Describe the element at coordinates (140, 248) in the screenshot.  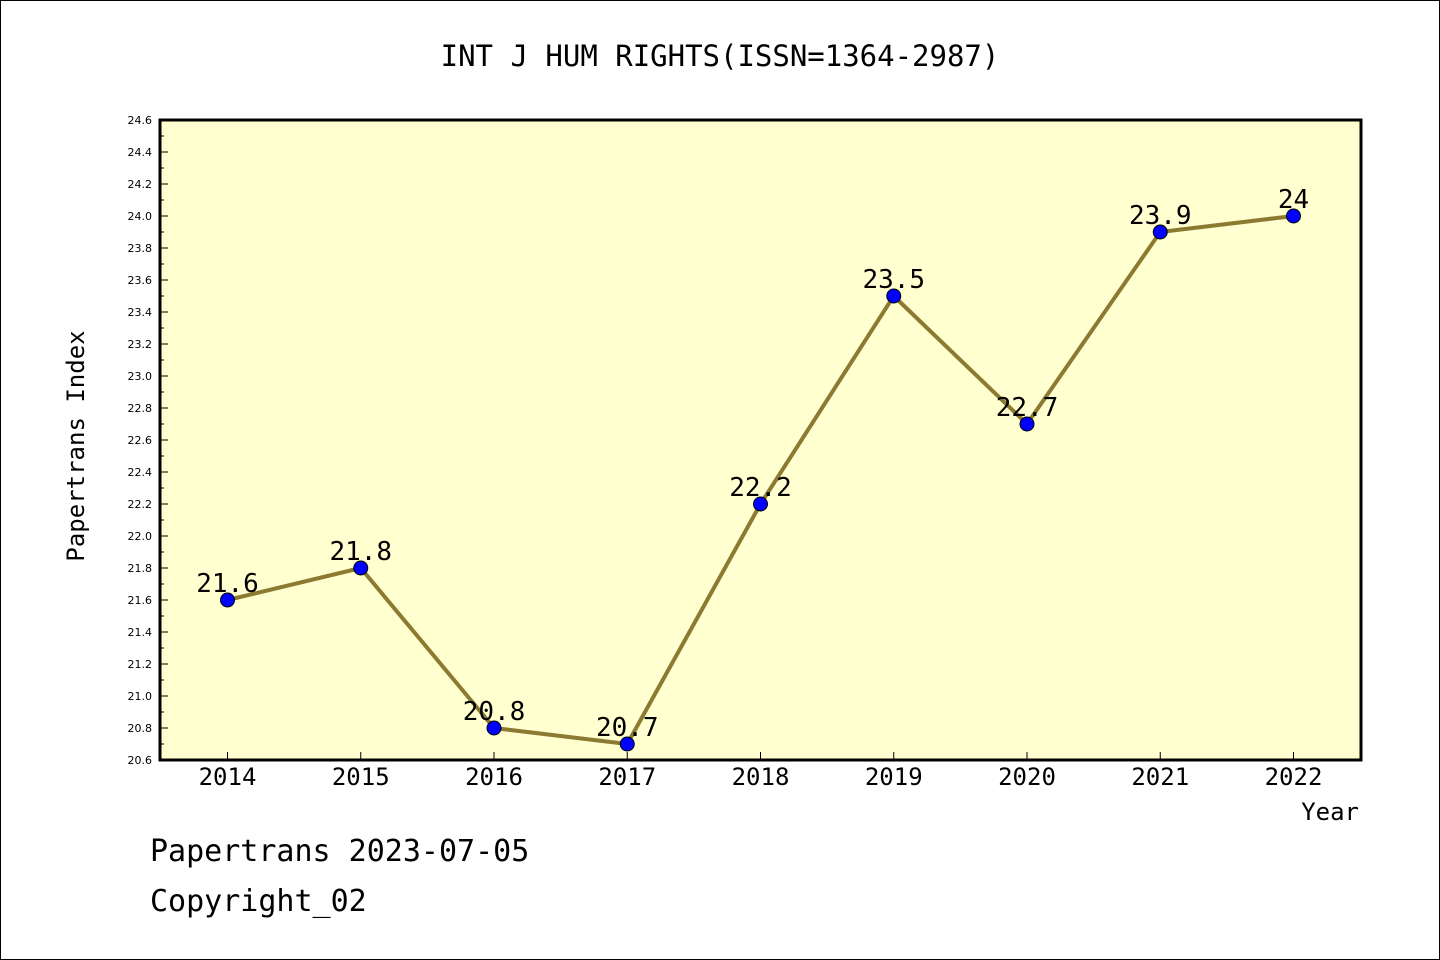
I see `y-tick-label: 23.8` at that location.